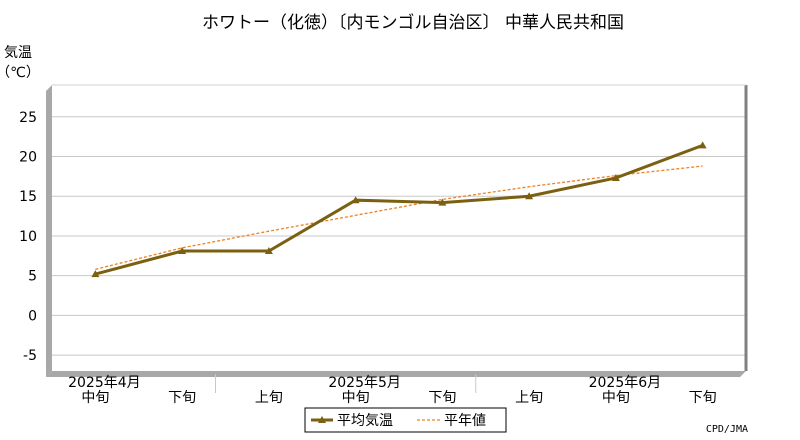  I want to click on y-tick-label: 10, so click(28, 237).